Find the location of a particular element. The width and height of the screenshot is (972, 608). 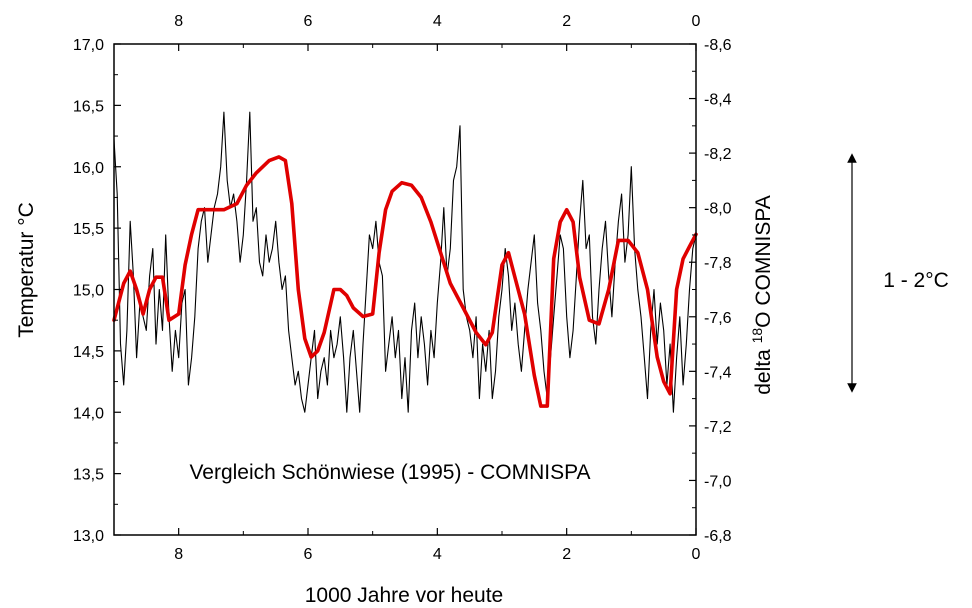

y-left-tick-label: 14,5 is located at coordinates (88, 352).